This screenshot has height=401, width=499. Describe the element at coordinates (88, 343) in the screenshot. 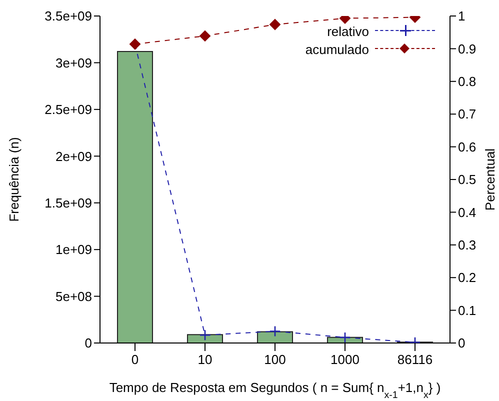

I see `y-tick-label: 0` at that location.